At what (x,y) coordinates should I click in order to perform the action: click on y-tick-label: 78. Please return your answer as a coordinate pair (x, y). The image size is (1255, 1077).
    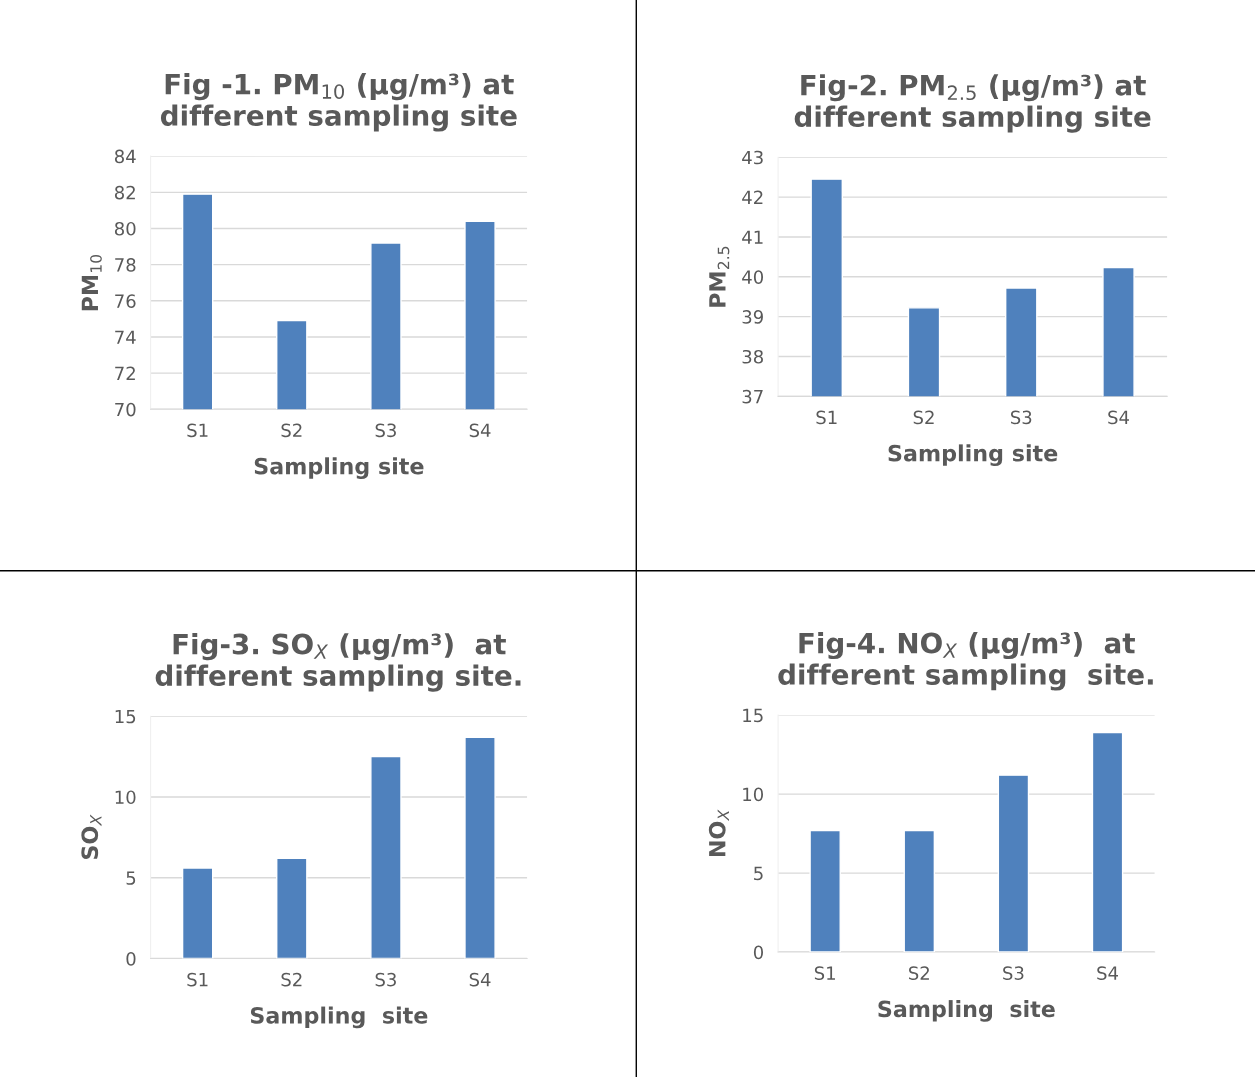
    Looking at the image, I should click on (125, 265).